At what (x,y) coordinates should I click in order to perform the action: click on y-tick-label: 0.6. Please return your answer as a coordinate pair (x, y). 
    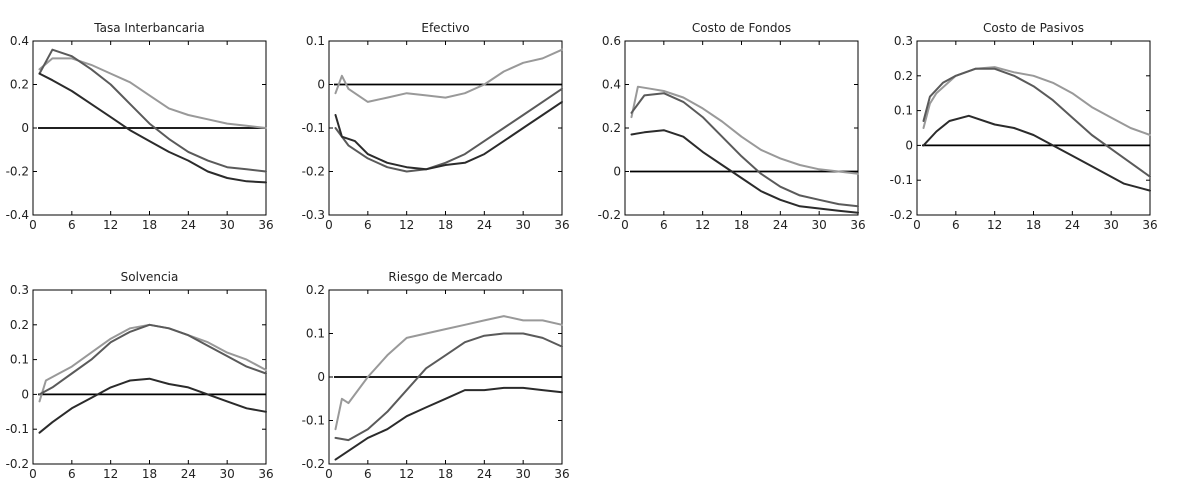
    Looking at the image, I should click on (611, 41).